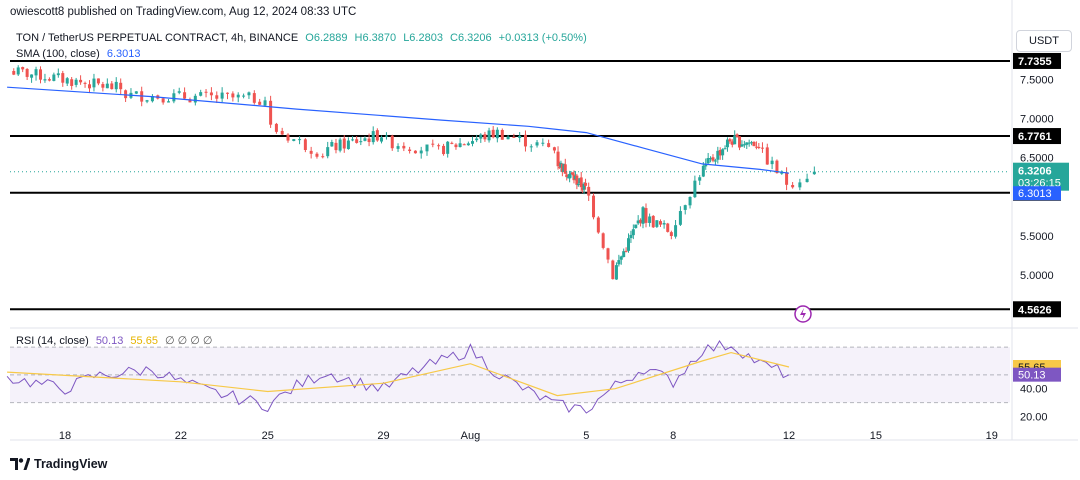 The height and width of the screenshot is (480, 1080). I want to click on sma-price-label-bg, so click(1037, 193).